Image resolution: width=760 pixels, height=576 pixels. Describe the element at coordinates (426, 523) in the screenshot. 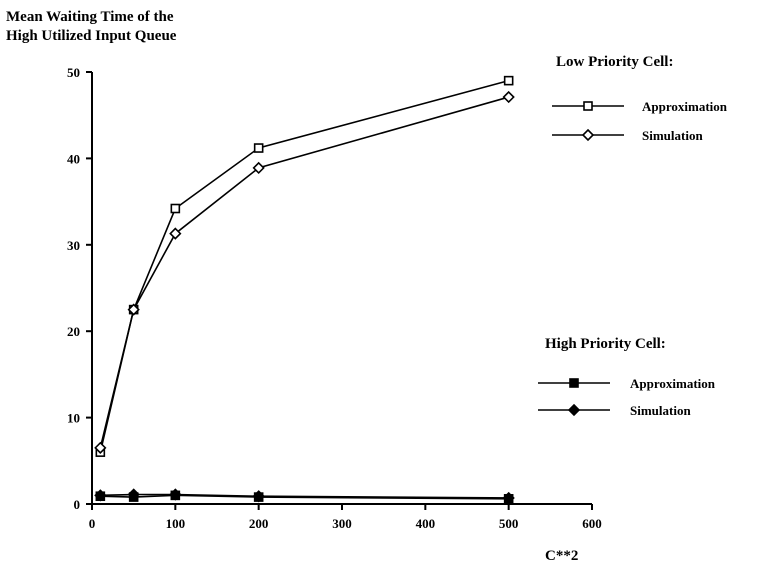

I see `x-tick-label: 400` at that location.